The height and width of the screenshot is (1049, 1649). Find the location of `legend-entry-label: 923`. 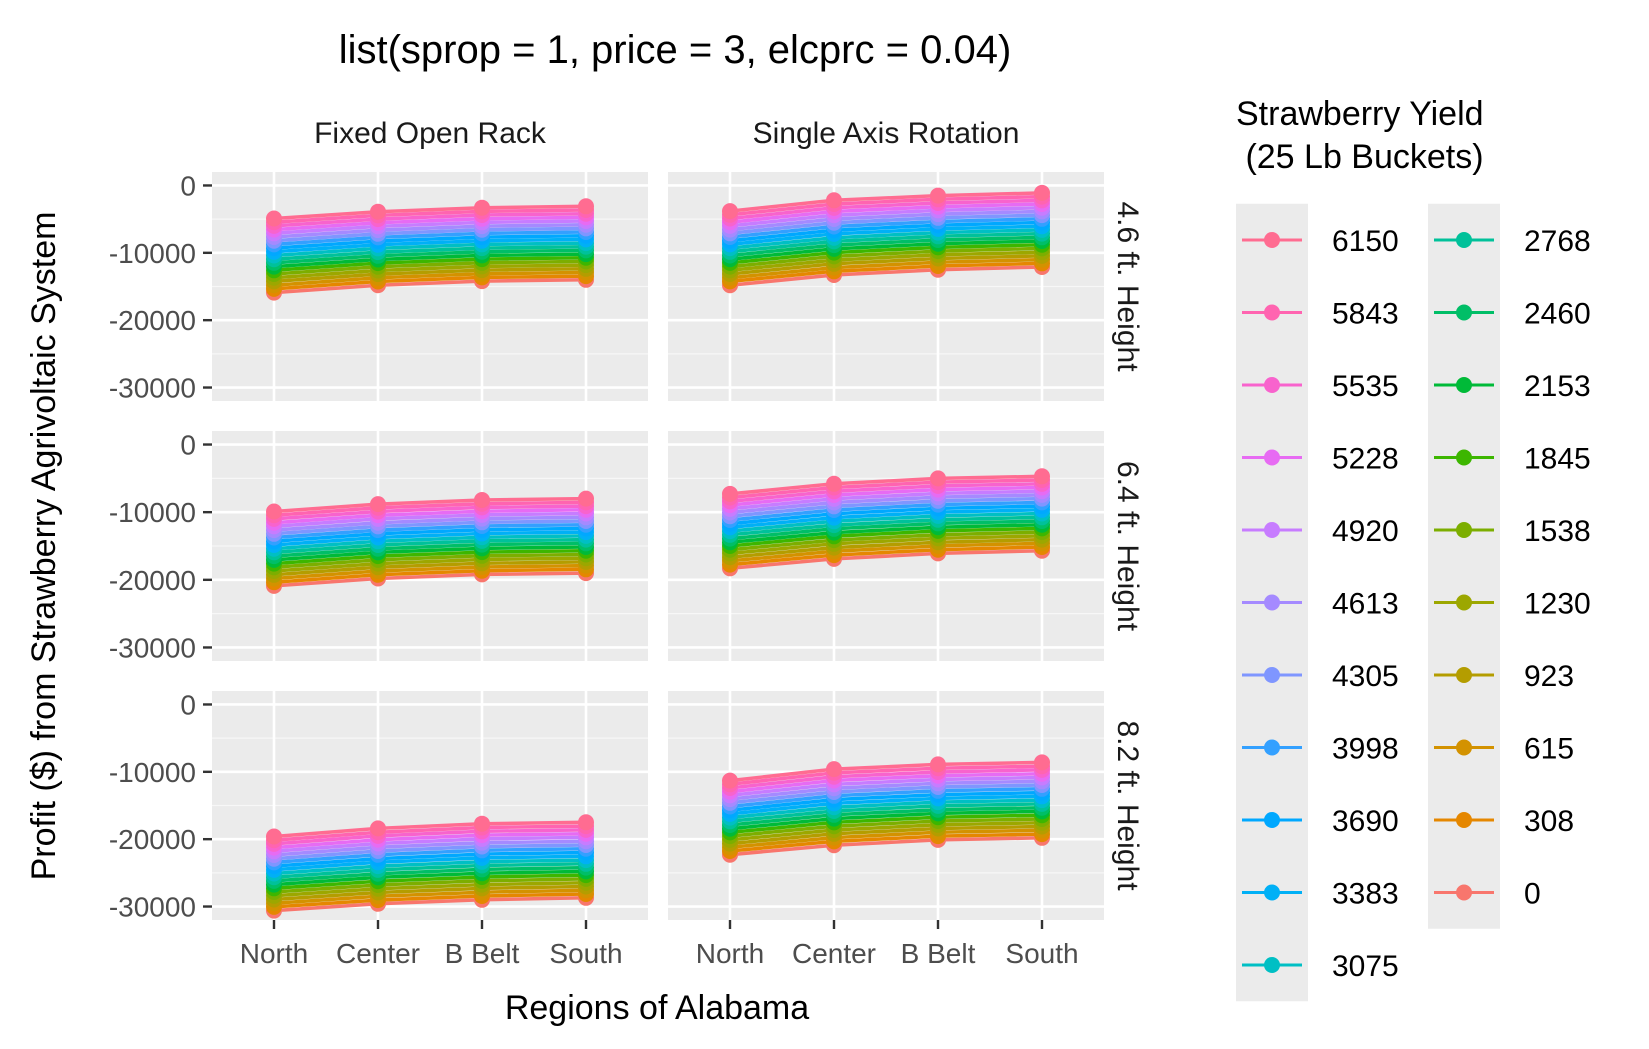

legend-entry-label: 923 is located at coordinates (1549, 676).